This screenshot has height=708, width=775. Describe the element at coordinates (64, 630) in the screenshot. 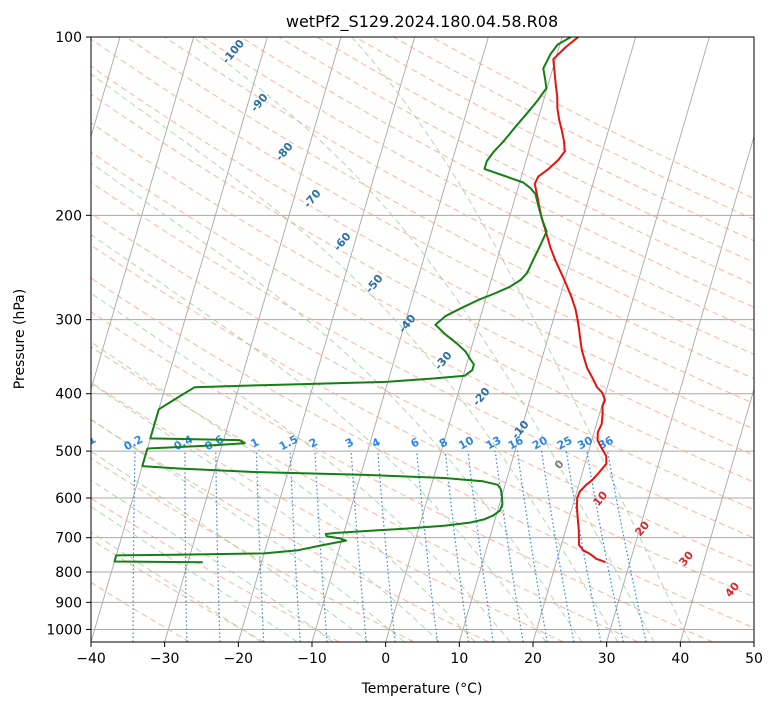

I see `y-tick-label: 1000` at that location.